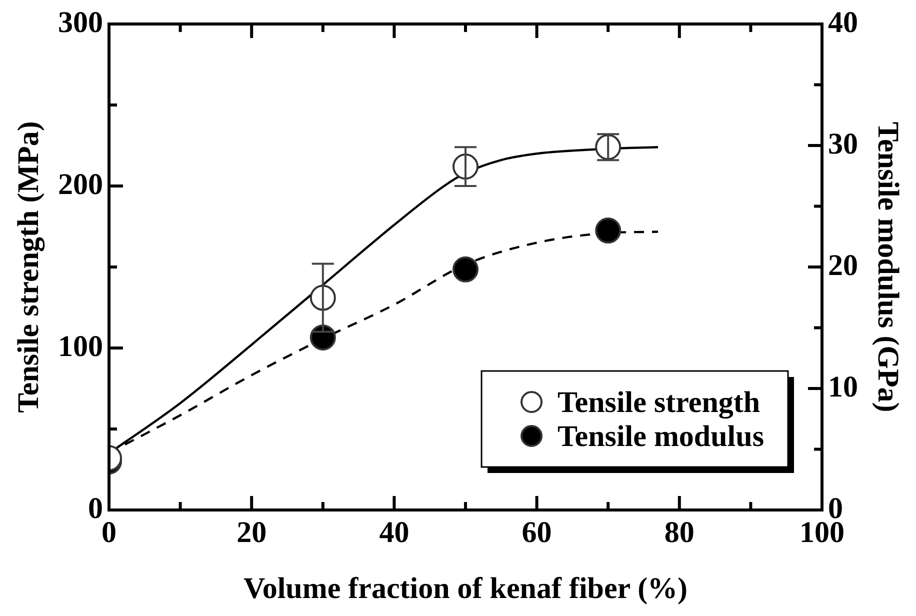  I want to click on x-axis-title: Volume fraction of kenaf fiber (%), so click(465, 588).